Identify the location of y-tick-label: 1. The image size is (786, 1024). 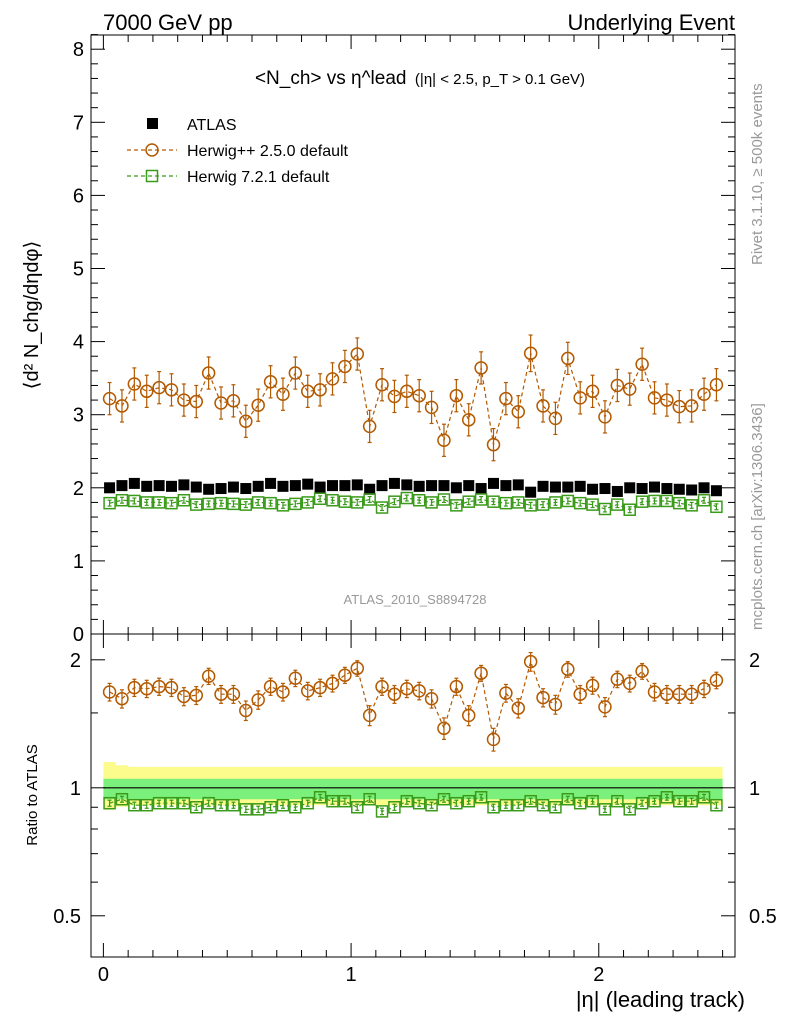
(78, 562).